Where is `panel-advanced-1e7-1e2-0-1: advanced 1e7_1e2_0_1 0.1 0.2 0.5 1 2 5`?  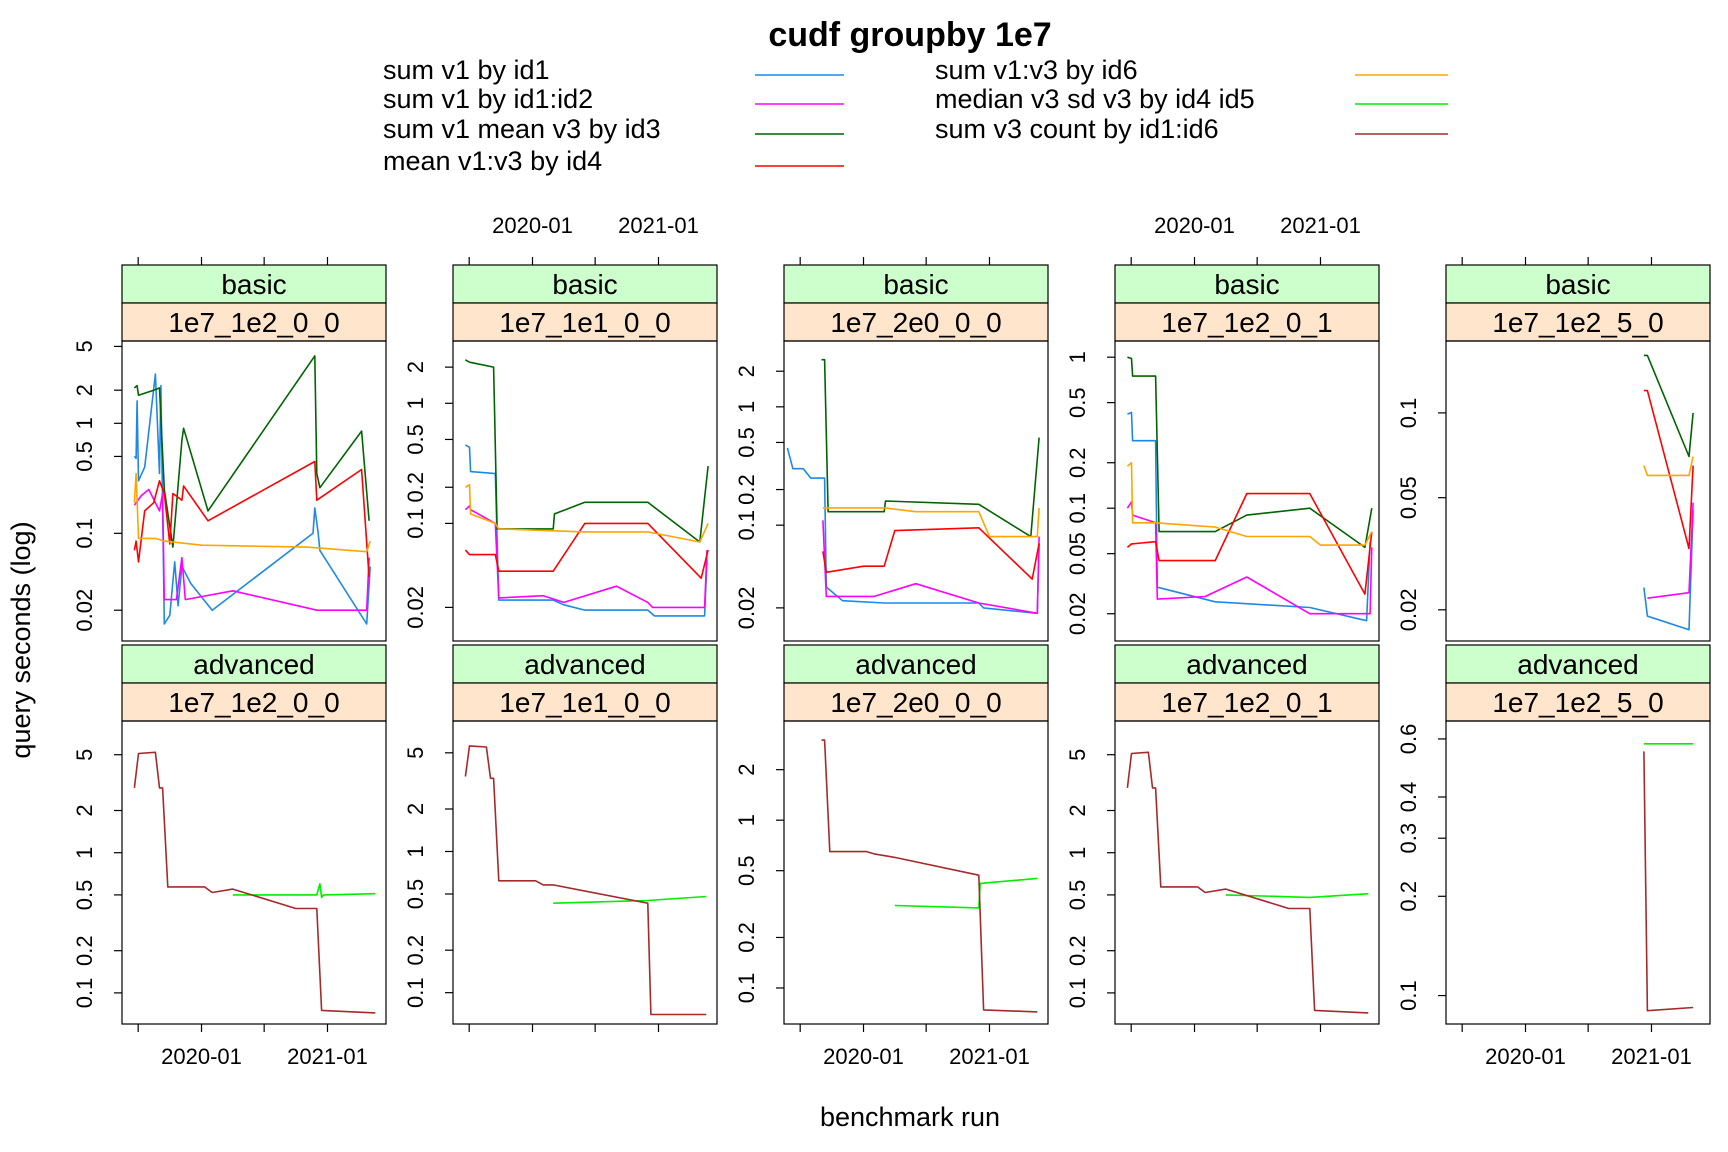 panel-advanced-1e7-1e2-0-1: advanced 1e7_1e2_0_1 0.1 0.2 0.5 1 2 5 is located at coordinates (1222, 834).